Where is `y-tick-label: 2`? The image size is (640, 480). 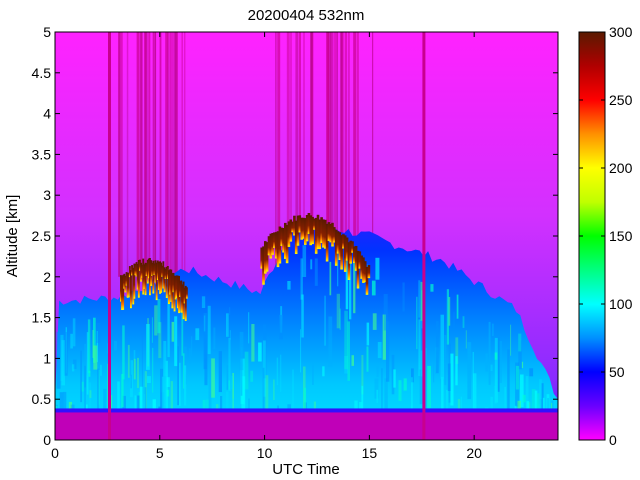 y-tick-label: 2 is located at coordinates (47, 277).